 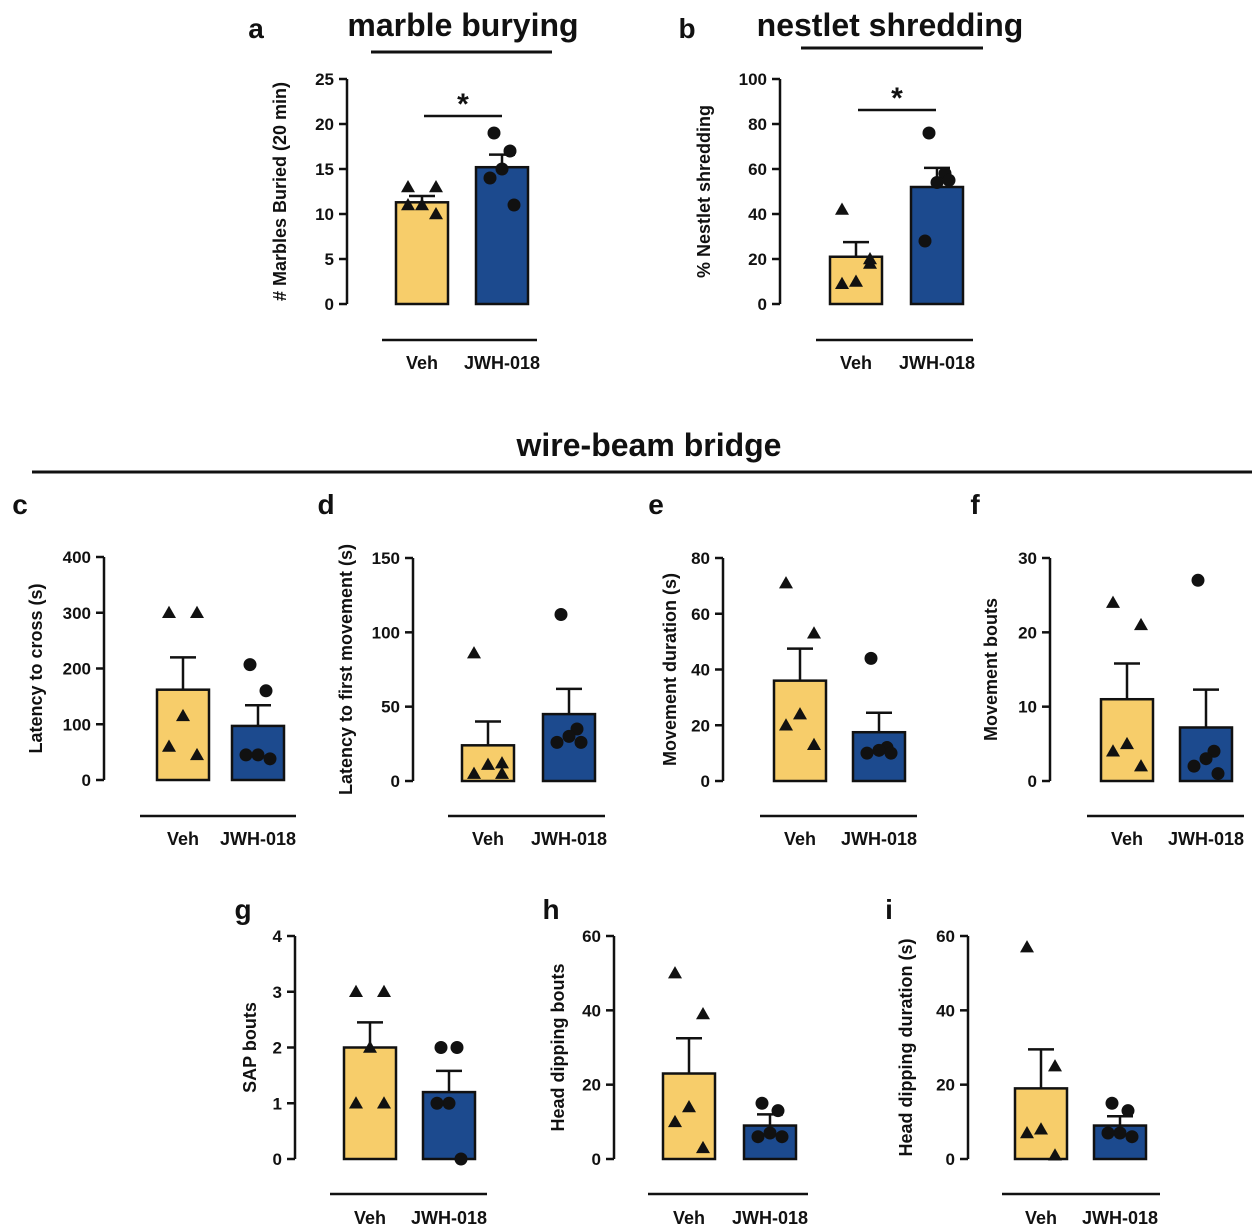 I want to click on marble-burying-title: marble burying, so click(x=462, y=25).